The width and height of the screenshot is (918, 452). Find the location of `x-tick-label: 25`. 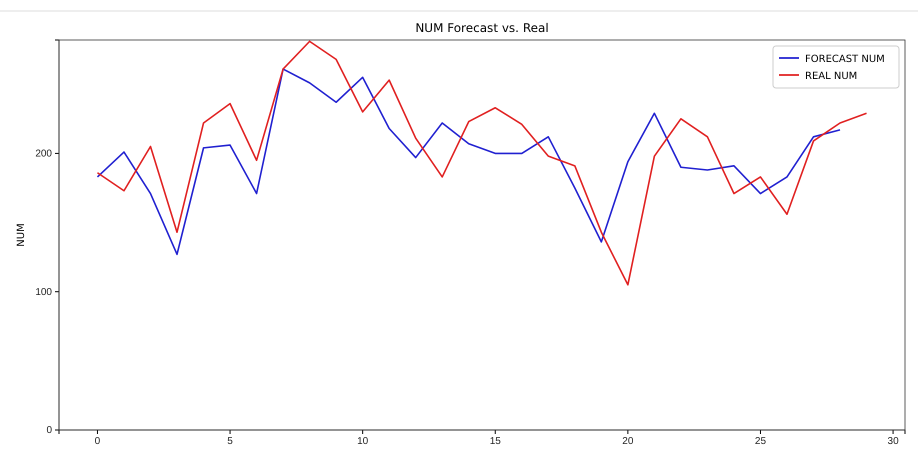

x-tick-label: 25 is located at coordinates (760, 442).